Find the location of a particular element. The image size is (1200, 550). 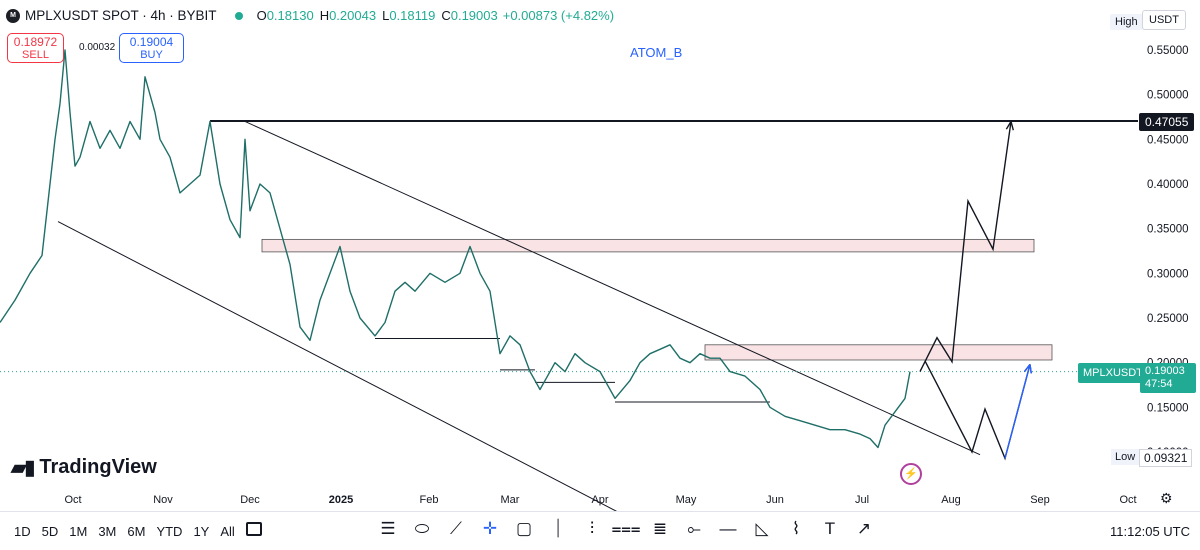

time-tick-label: Nov is located at coordinates (163, 500).